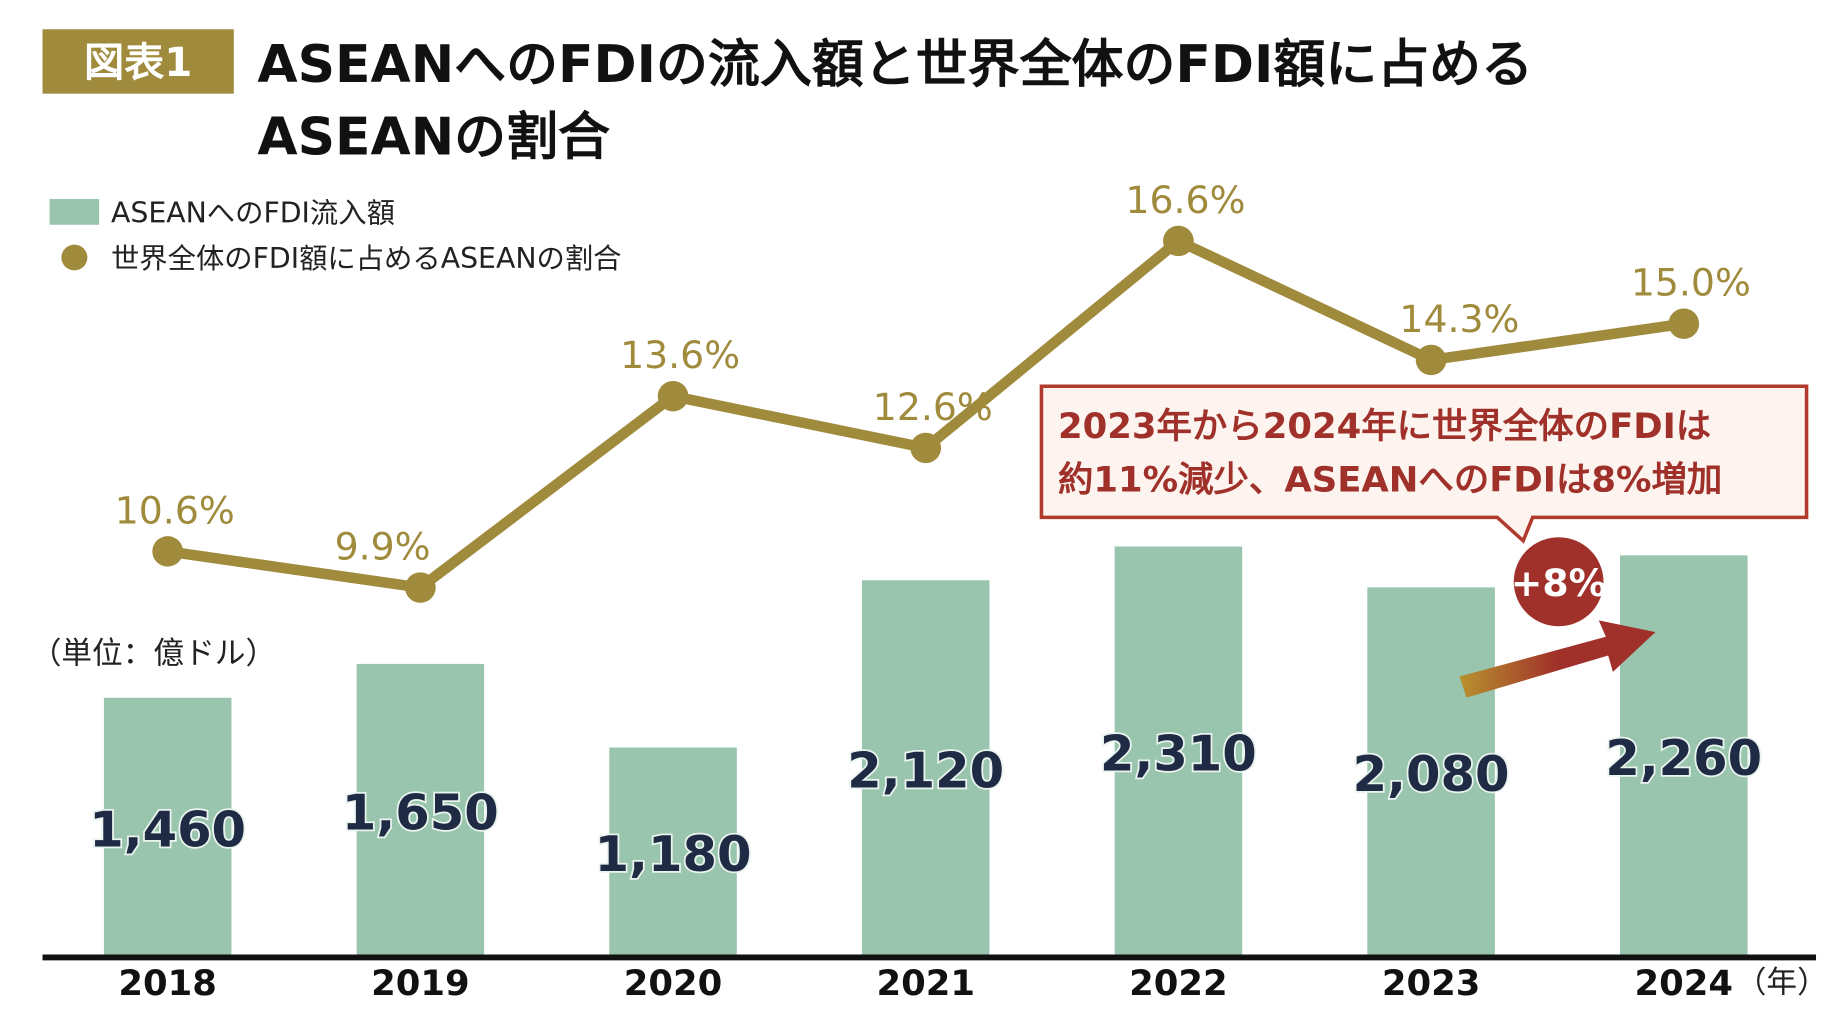  Describe the element at coordinates (926, 448) in the screenshot. I see `share-point-2021` at that location.